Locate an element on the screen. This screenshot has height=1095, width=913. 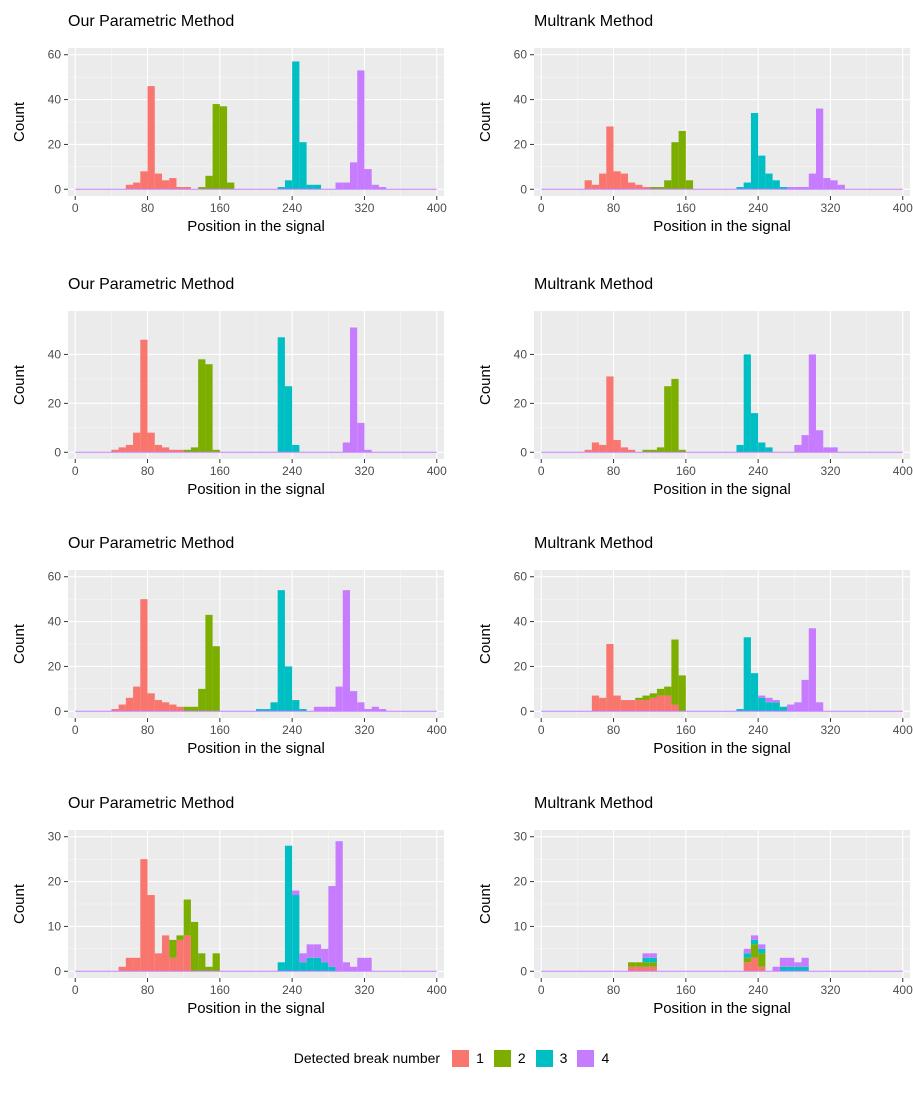
legend-label-4: 4 is located at coordinates (605, 1058).